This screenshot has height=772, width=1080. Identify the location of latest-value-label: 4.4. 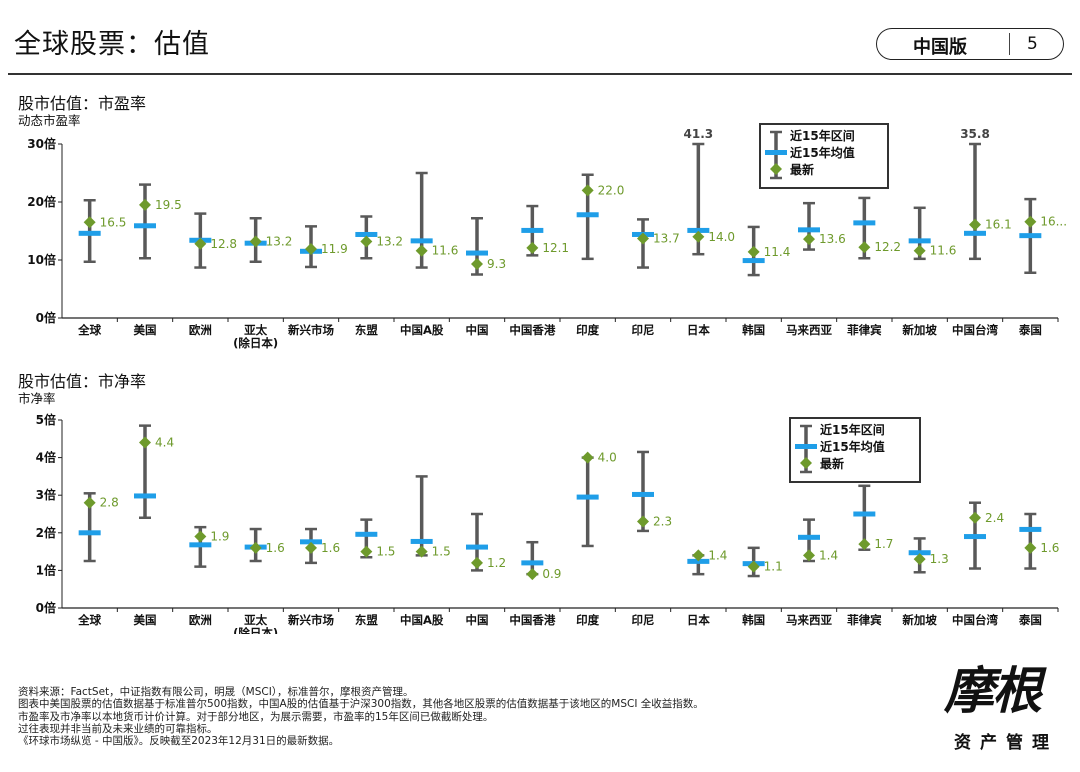
(164, 443).